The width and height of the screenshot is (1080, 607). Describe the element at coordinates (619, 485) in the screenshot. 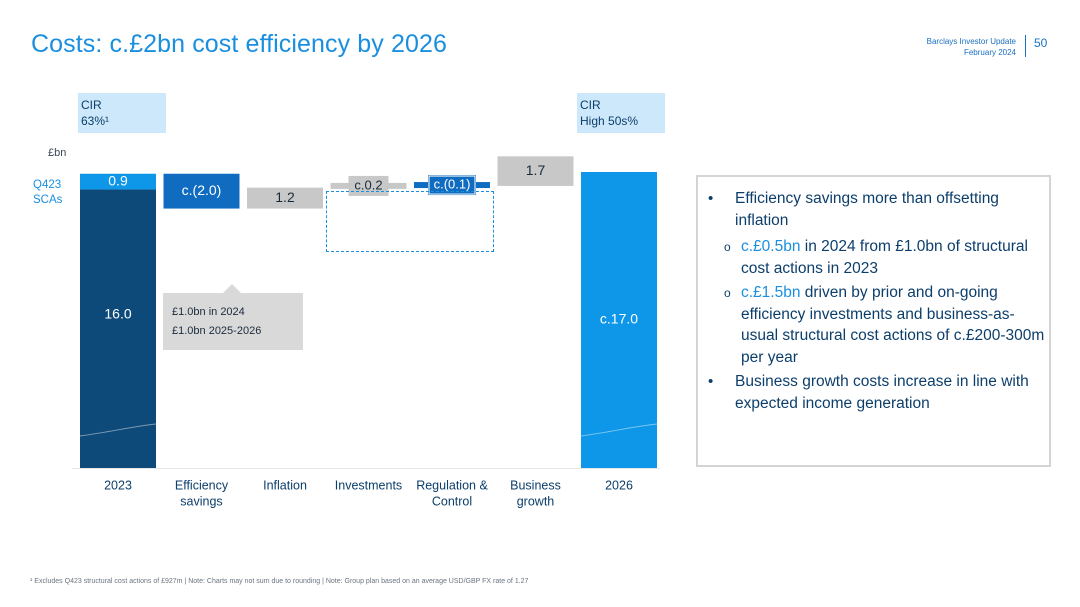

I see `category-label-6-0: 2026` at that location.